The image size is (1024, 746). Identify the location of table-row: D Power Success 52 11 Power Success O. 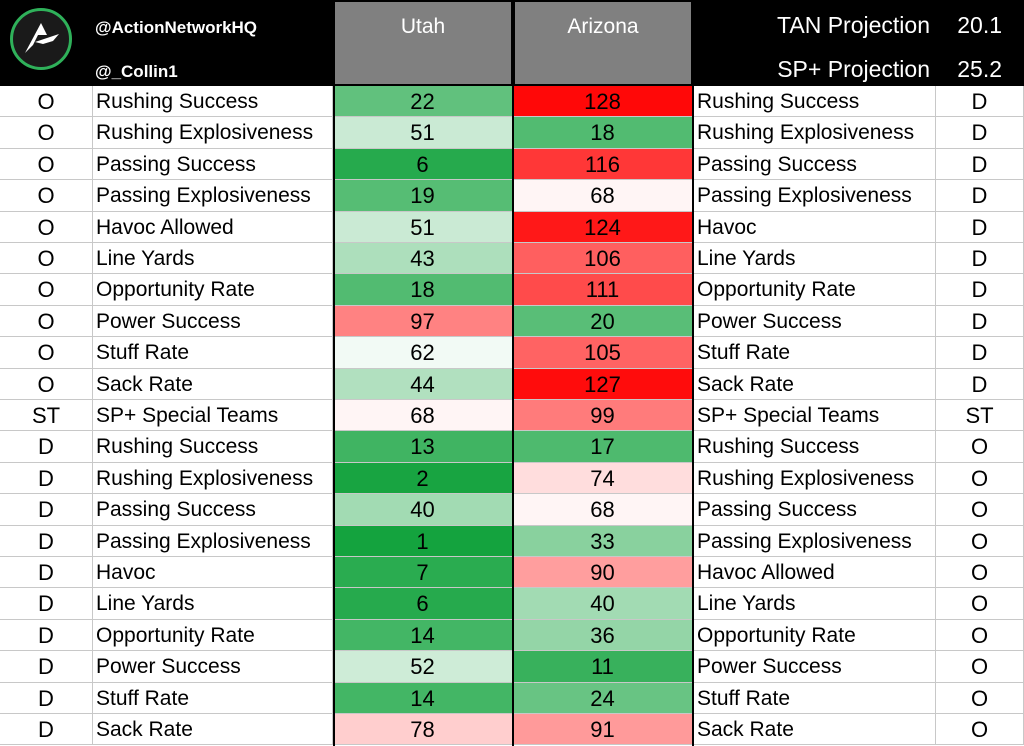
(512, 667).